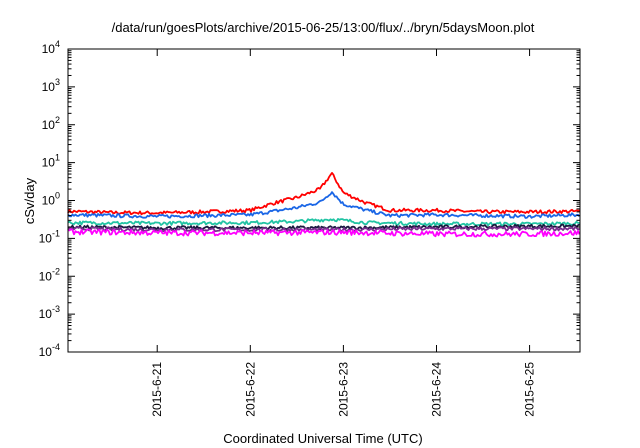 The image size is (640, 448). Describe the element at coordinates (49, 350) in the screenshot. I see `y-tick-label: 10⁻⁴` at that location.